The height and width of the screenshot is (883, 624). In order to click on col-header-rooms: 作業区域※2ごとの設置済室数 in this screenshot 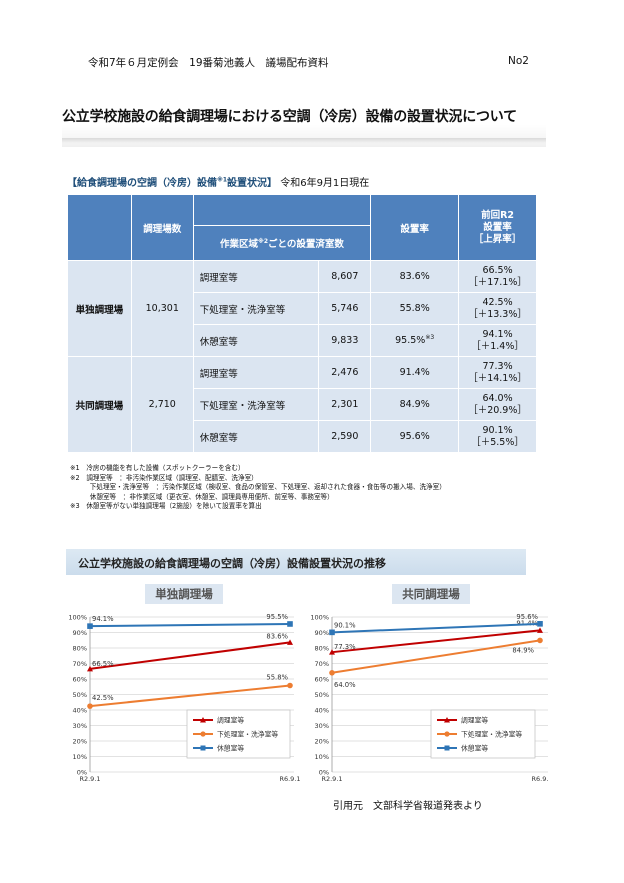, I will do `click(282, 243)`.